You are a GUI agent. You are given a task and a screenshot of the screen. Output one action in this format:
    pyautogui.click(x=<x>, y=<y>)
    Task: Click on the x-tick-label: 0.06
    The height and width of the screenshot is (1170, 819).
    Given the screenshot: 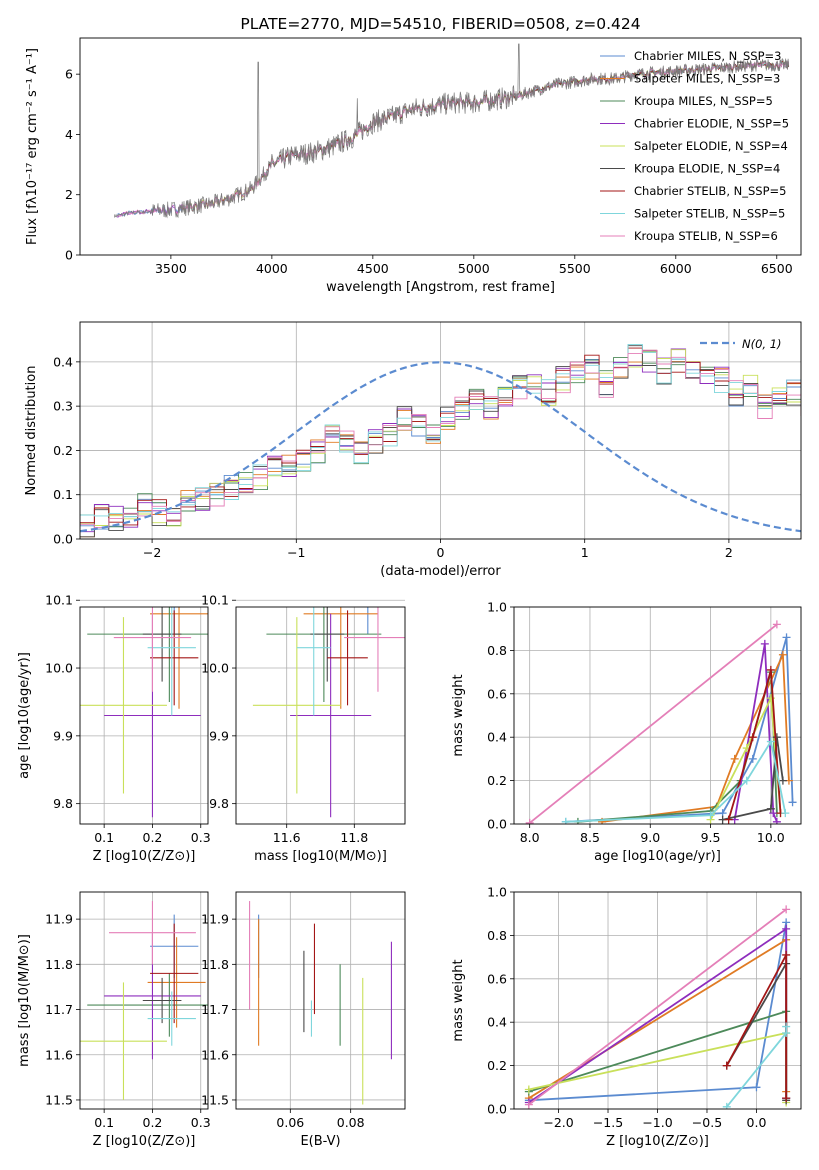 What is the action you would take?
    pyautogui.click(x=290, y=1122)
    